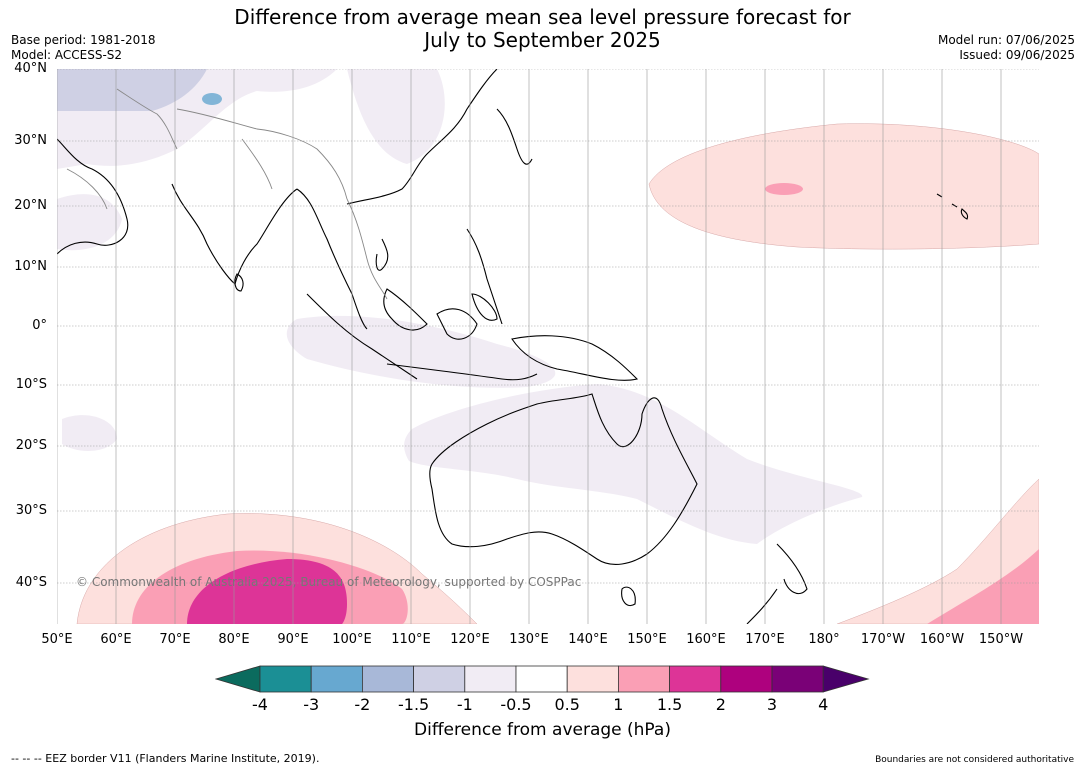 This screenshot has height=770, width=1085. What do you see at coordinates (669, 704) in the screenshot?
I see `colorbar-tick-label: 1.5` at bounding box center [669, 704].